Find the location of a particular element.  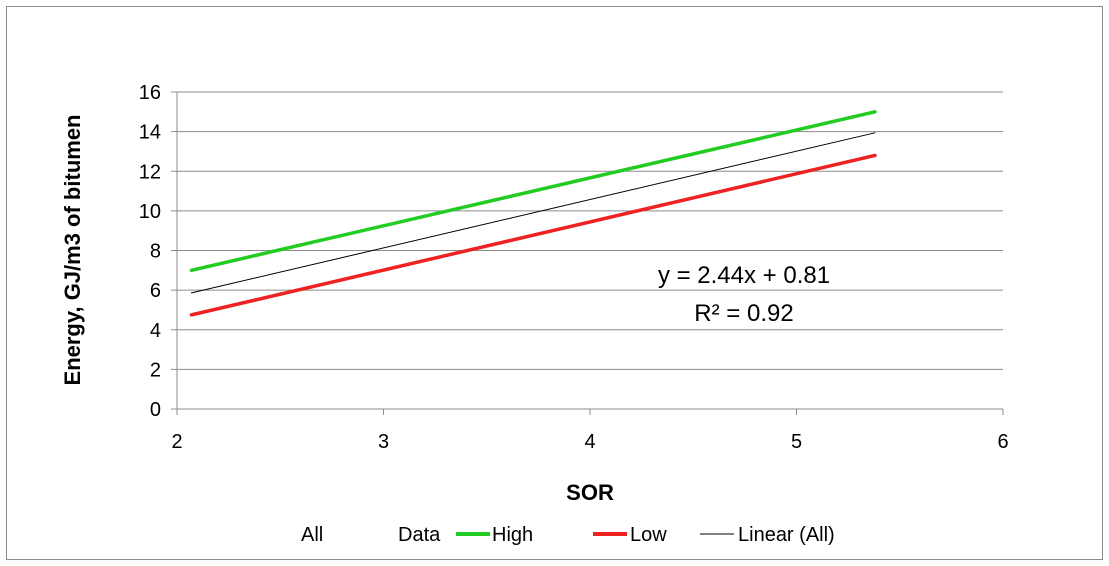

x-tick-label-2: 2 is located at coordinates (176, 442).